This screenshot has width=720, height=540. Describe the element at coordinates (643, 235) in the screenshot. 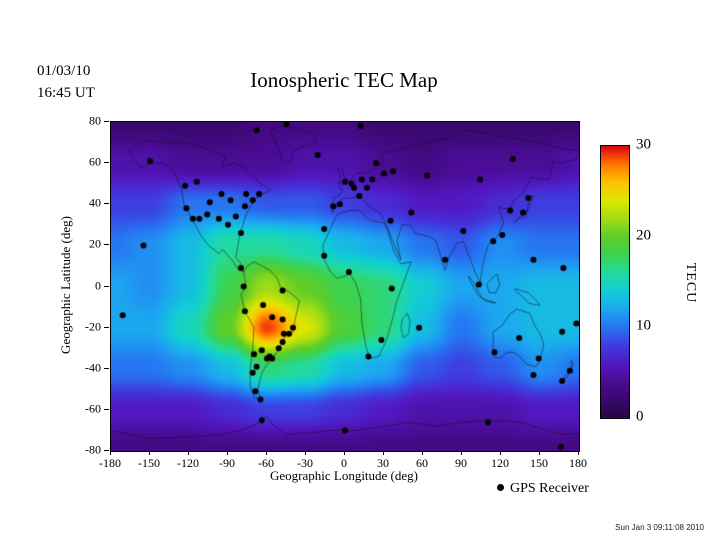

I see `colorbar-tick-label: 20` at that location.